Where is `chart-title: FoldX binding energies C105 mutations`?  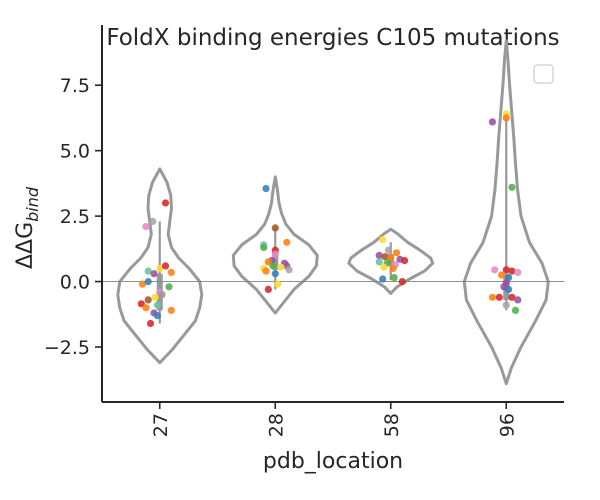
chart-title: FoldX binding energies C105 mutations is located at coordinates (332, 38).